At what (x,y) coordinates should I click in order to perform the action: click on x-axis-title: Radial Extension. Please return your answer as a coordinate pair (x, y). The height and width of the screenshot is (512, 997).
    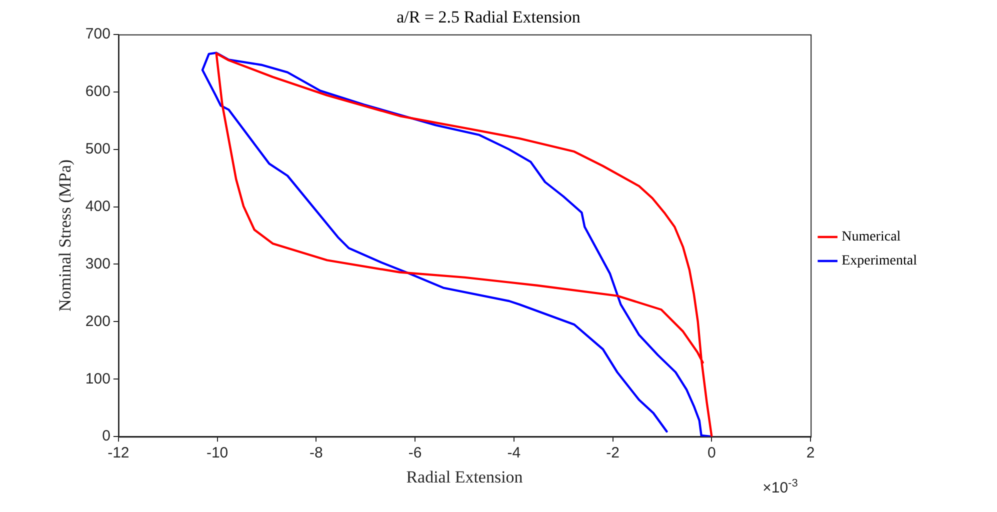
    Looking at the image, I should click on (465, 476).